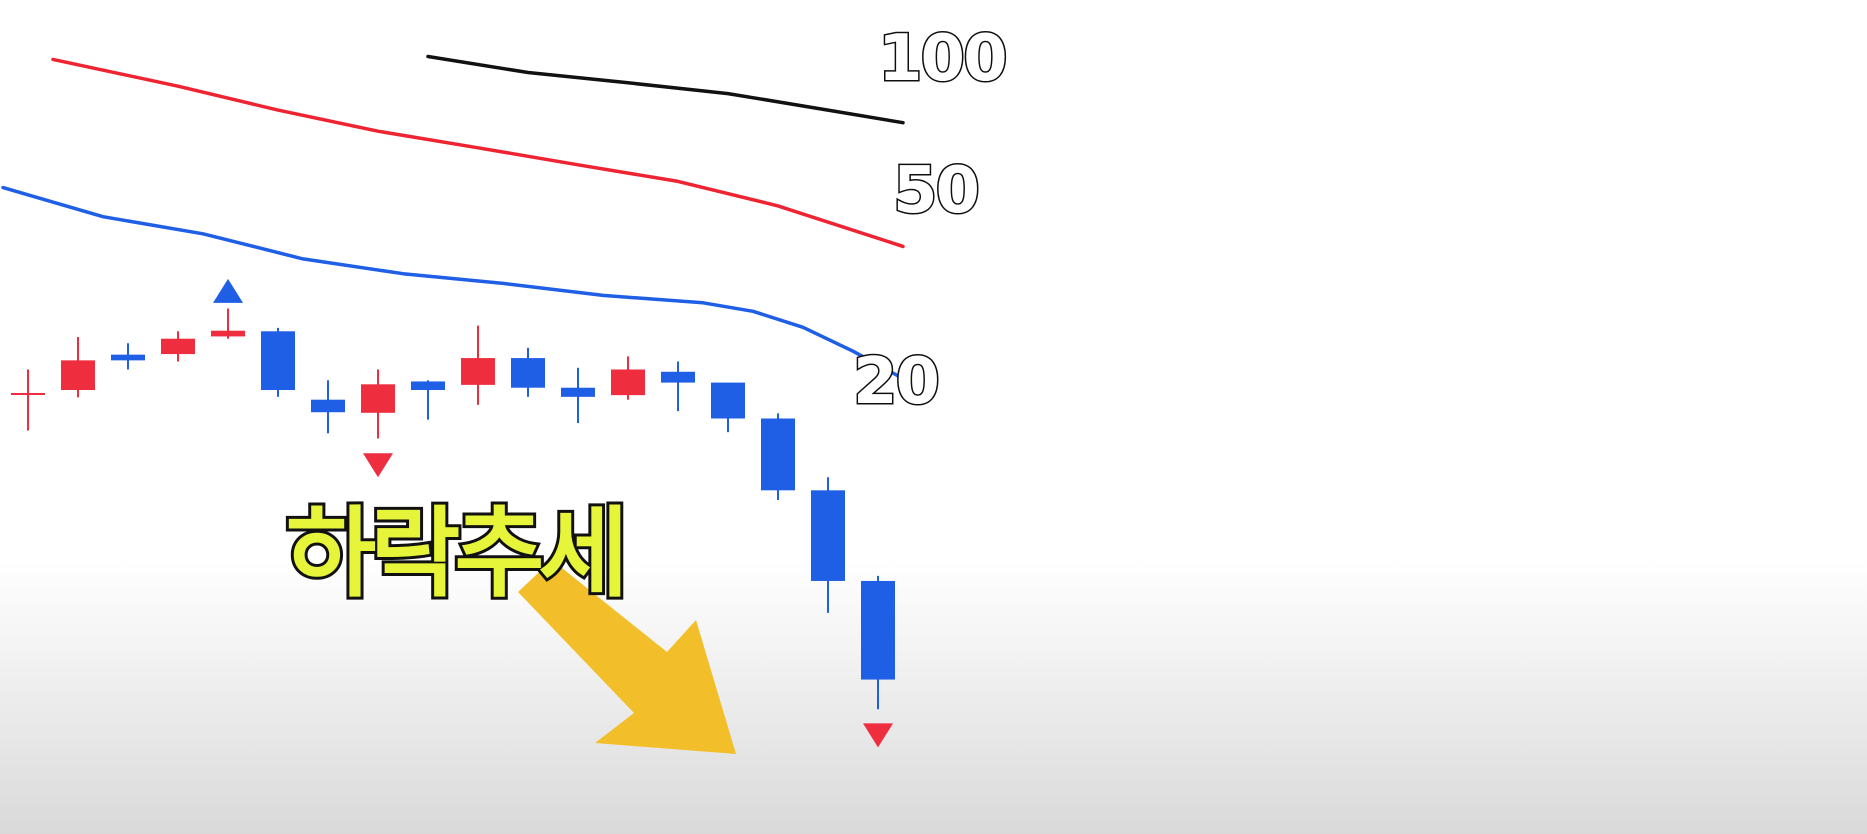 Image resolution: width=1867 pixels, height=834 pixels. I want to click on ma-label-100: 100, so click(943, 59).